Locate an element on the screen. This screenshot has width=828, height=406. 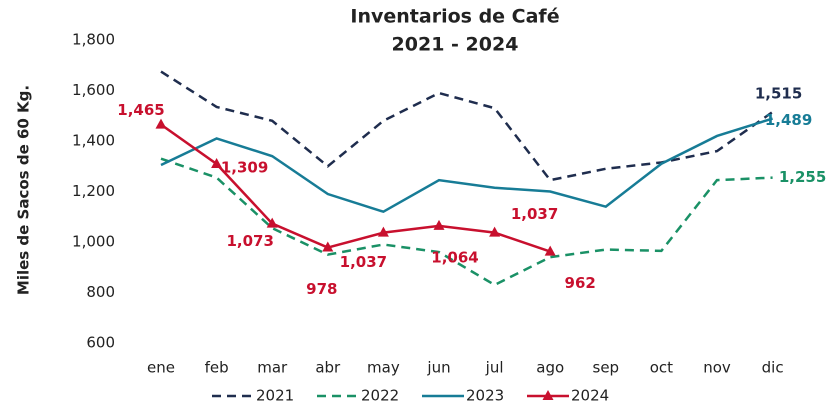
data-label: 1,515 is located at coordinates (778, 93).